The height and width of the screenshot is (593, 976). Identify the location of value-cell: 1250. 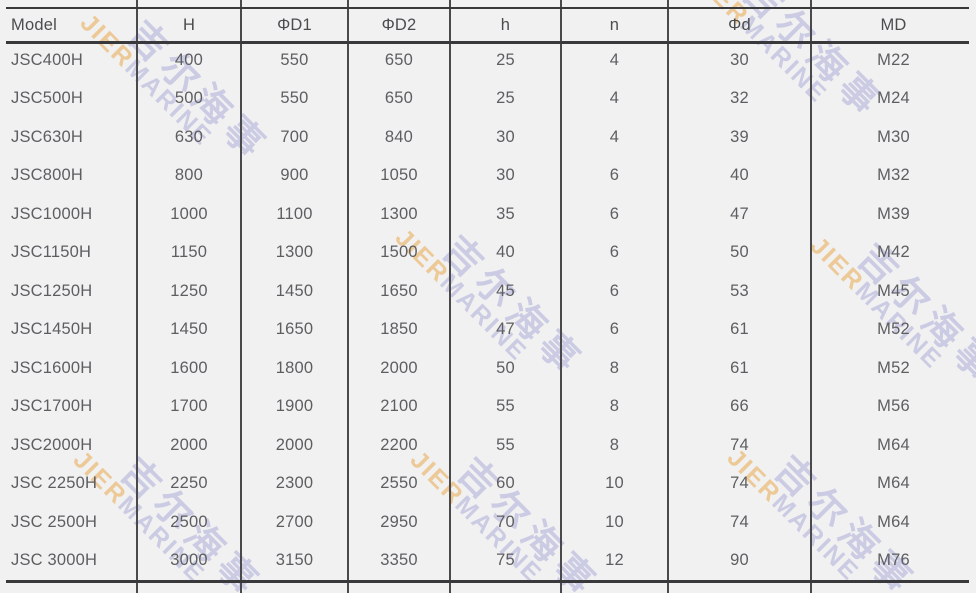
(189, 290).